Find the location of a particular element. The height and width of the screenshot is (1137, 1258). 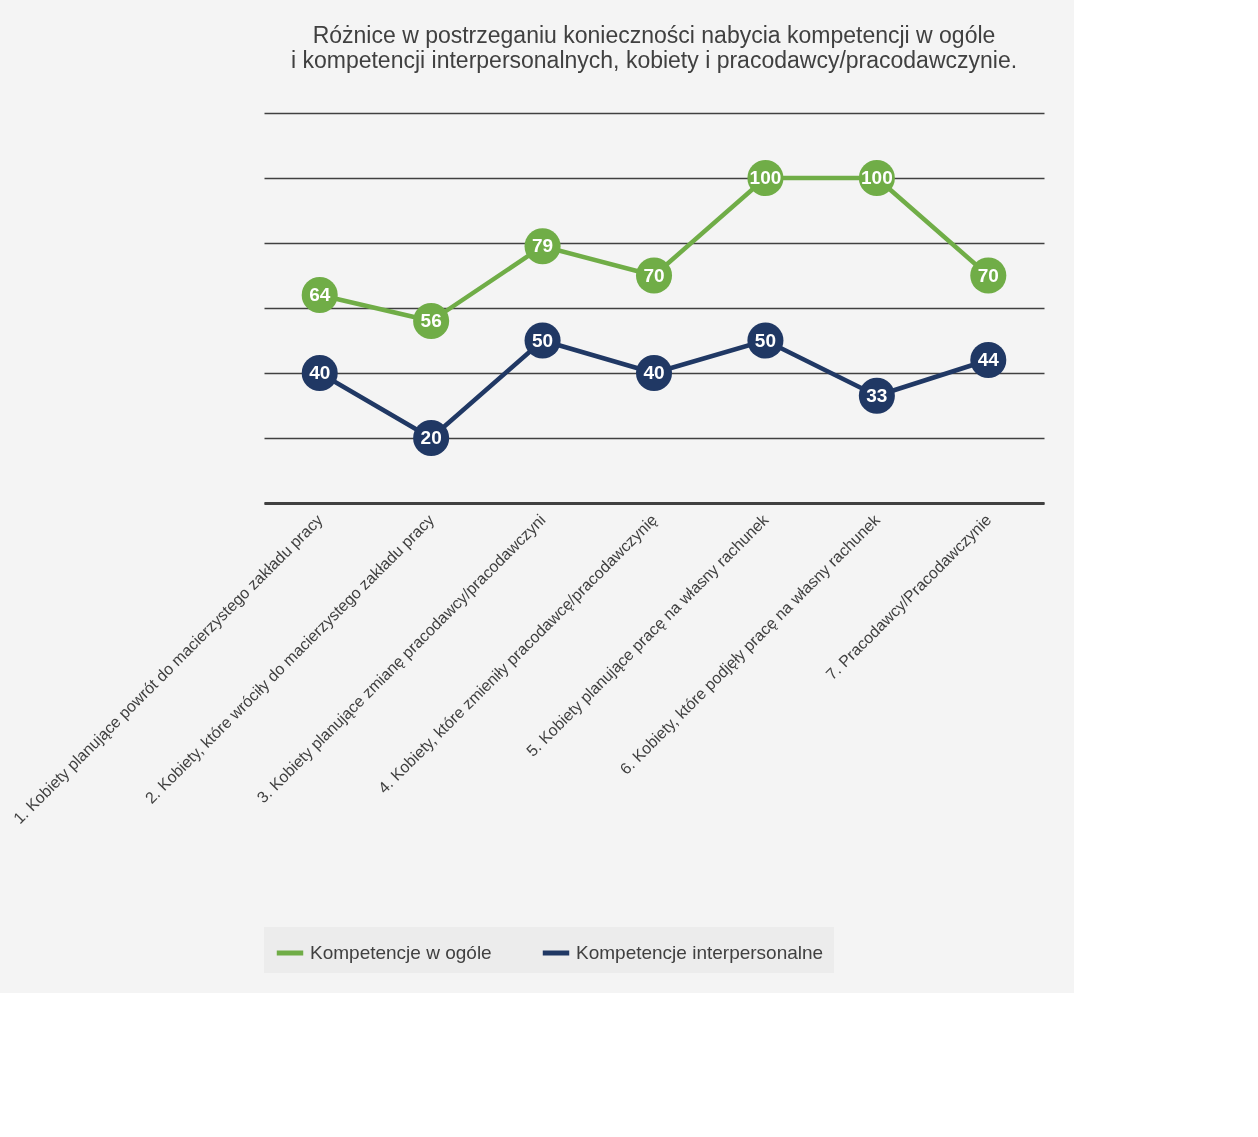

legend-label: Kompetencje interpersonalne is located at coordinates (700, 952).